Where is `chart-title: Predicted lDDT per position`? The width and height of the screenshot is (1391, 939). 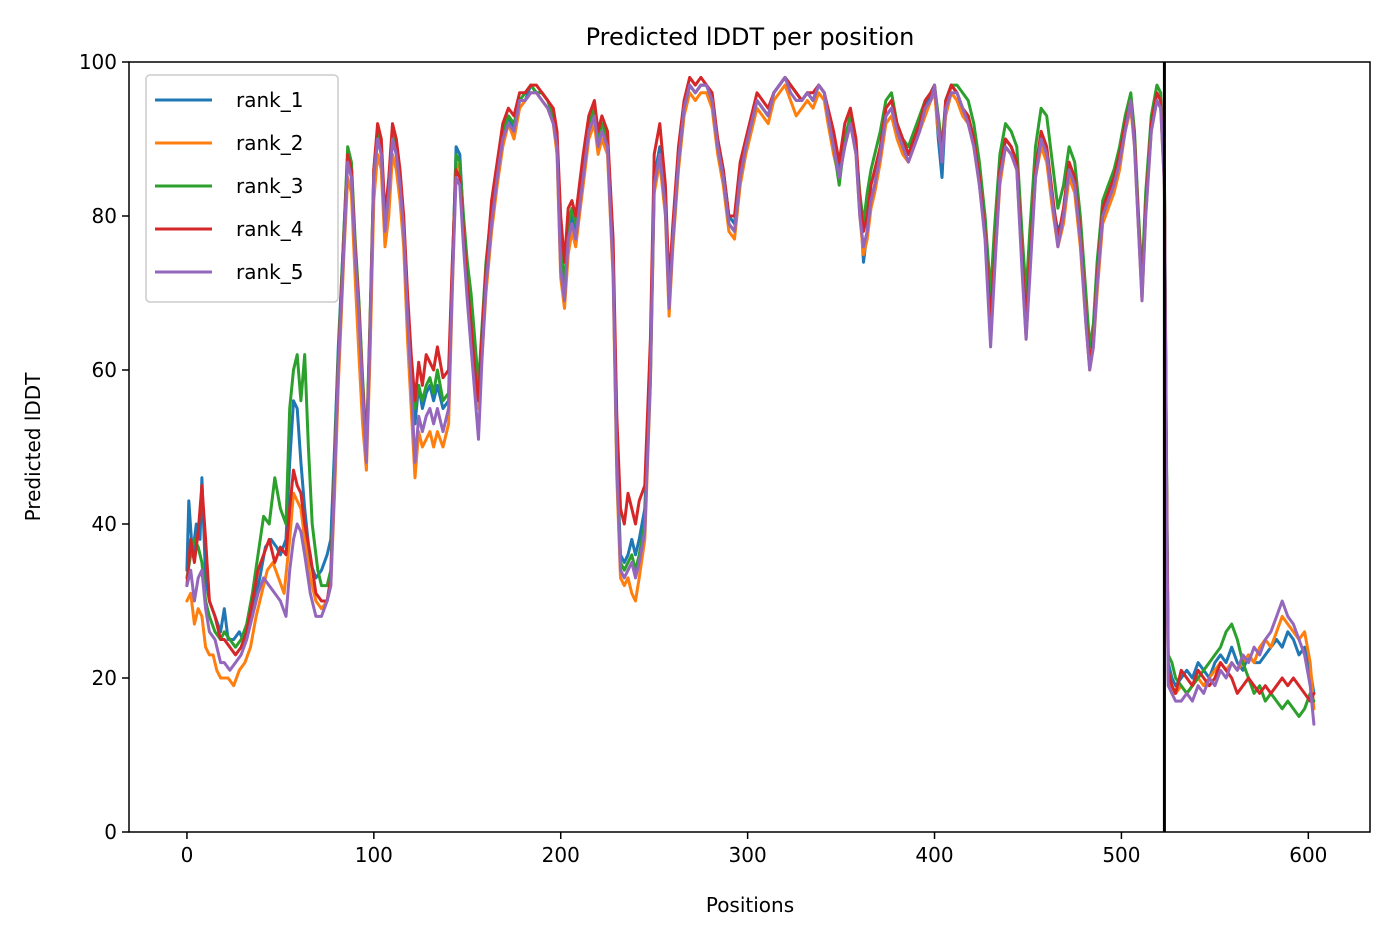
chart-title: Predicted lDDT per position is located at coordinates (750, 37).